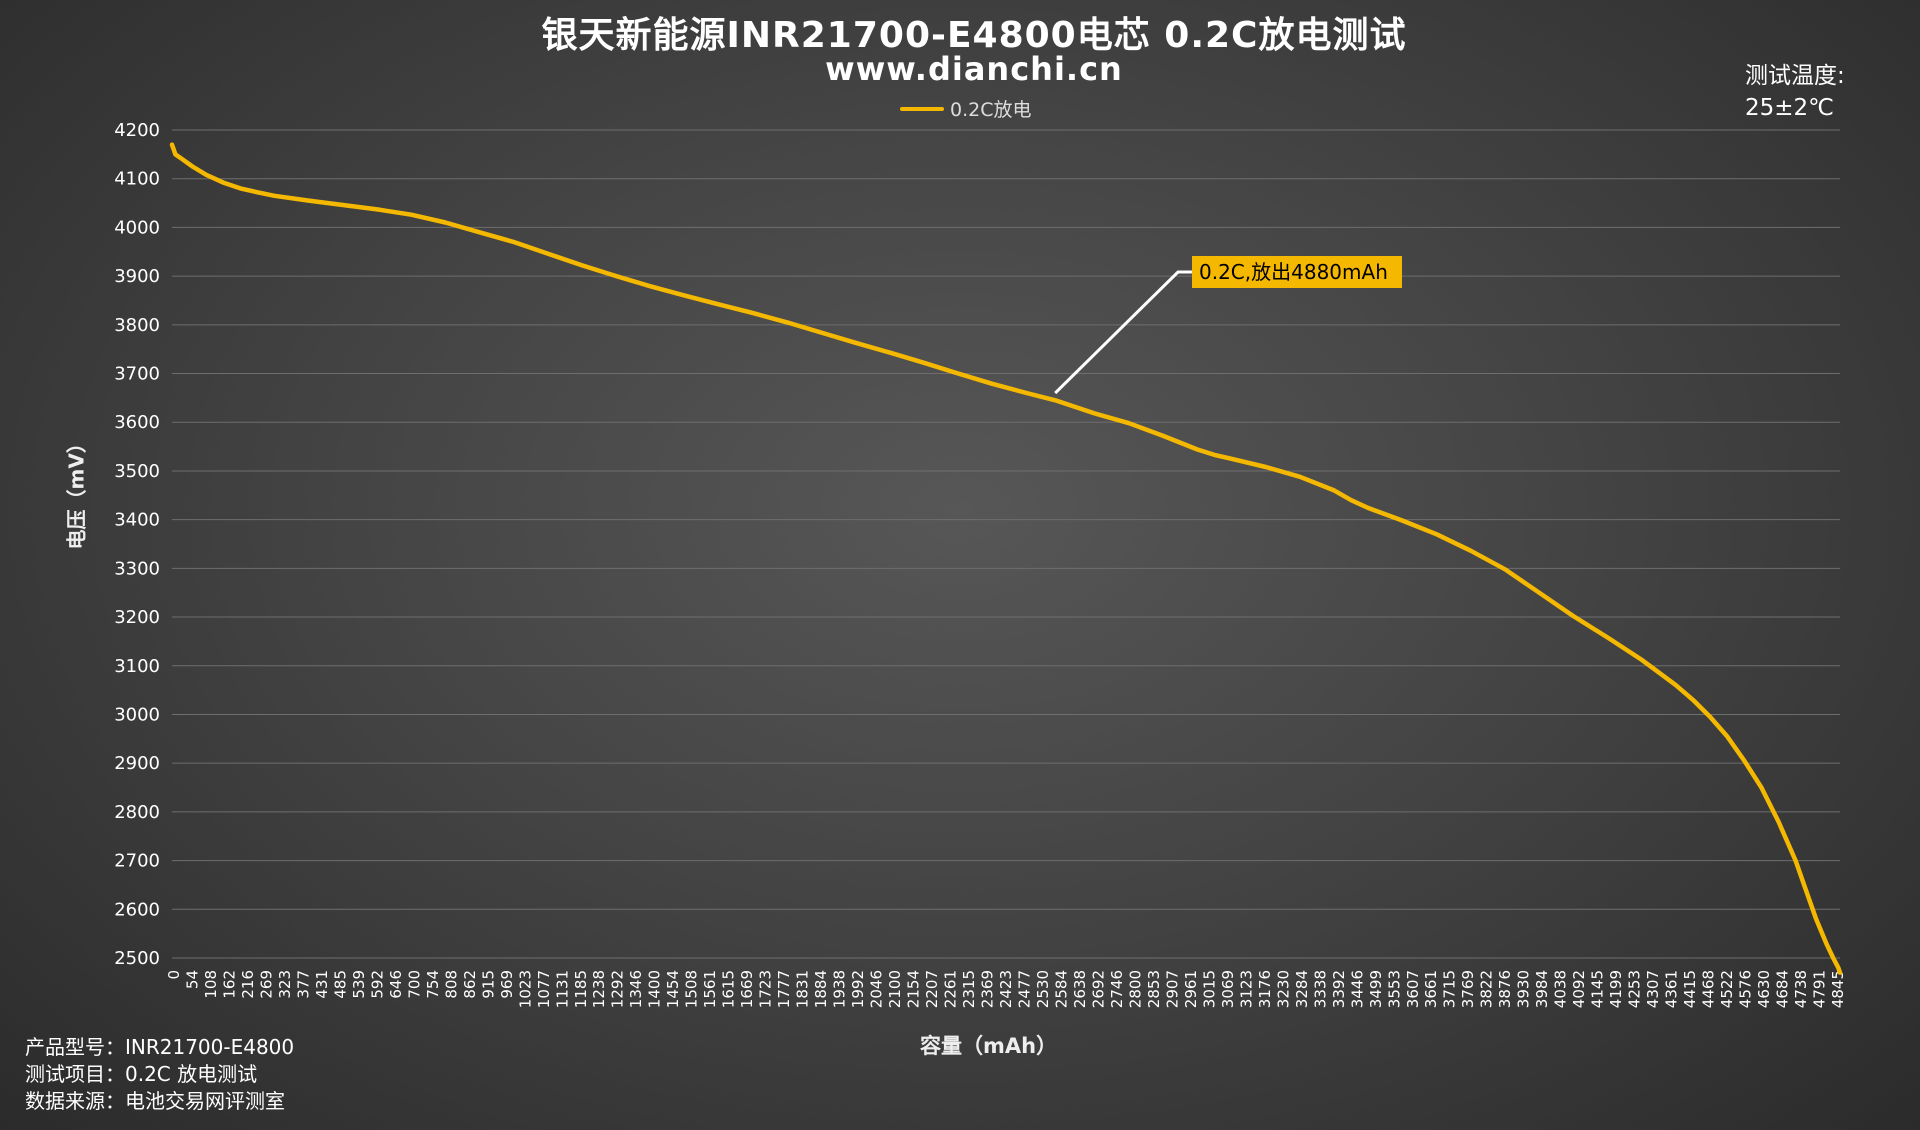 Image resolution: width=1920 pixels, height=1130 pixels. I want to click on x-tick-label: 0, so click(174, 975).